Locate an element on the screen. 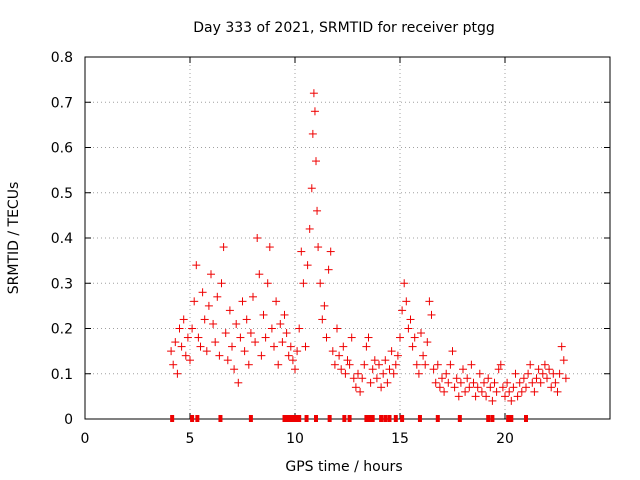  y-tick-label: 0.2 is located at coordinates (62, 330).